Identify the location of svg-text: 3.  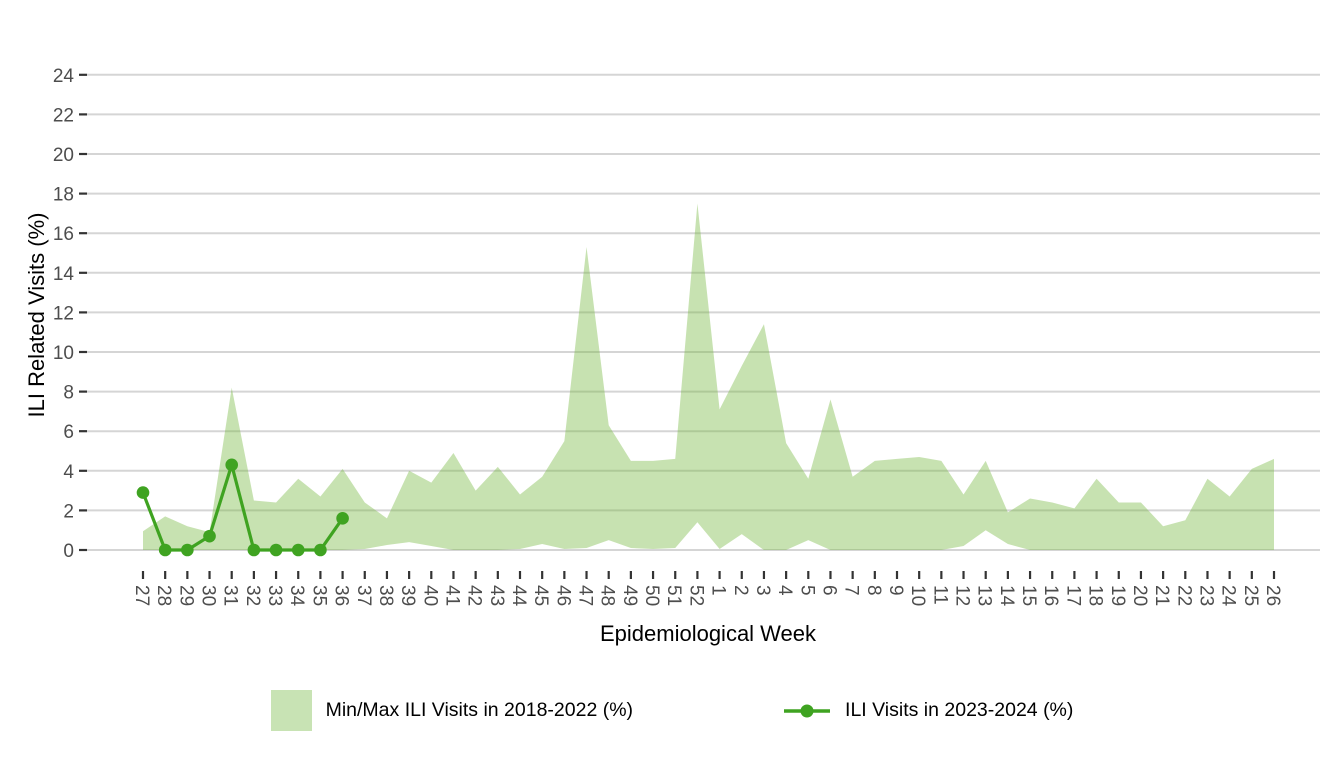
(762, 590).